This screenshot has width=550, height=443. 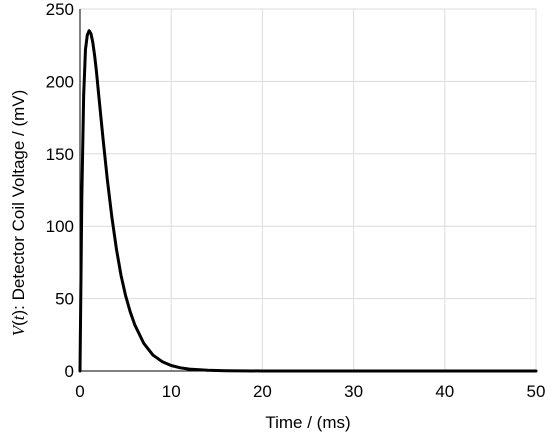 What do you see at coordinates (60, 81) in the screenshot?
I see `y-tick-label: 200` at bounding box center [60, 81].